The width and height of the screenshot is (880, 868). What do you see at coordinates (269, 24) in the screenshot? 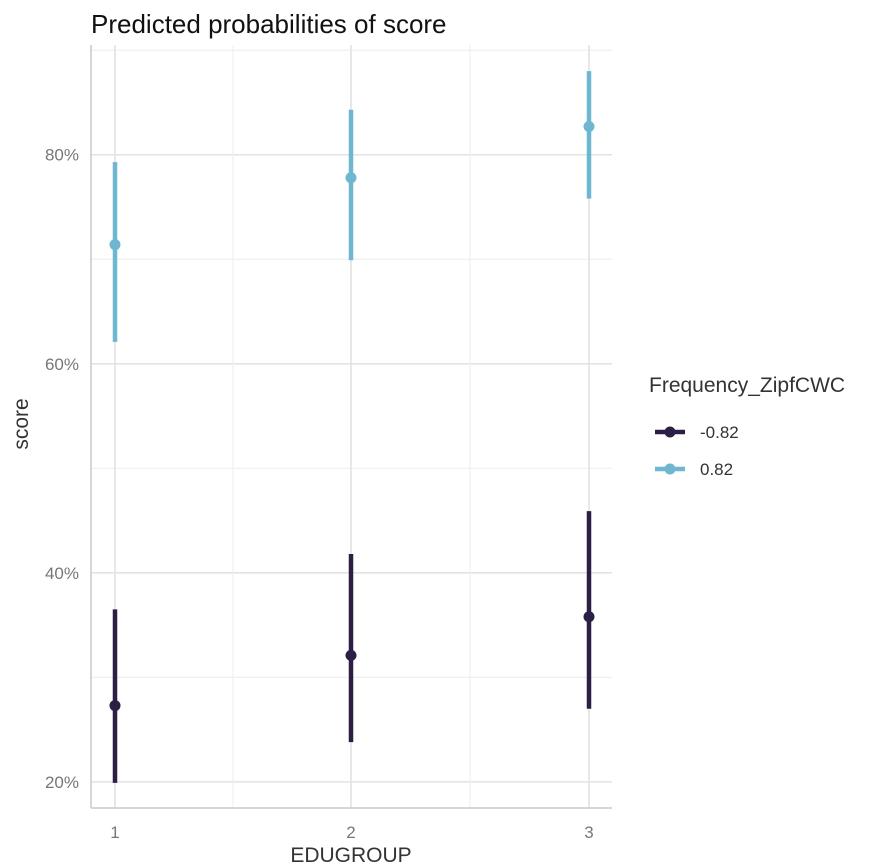
I see `chart-title: Predicted probabilities of score` at bounding box center [269, 24].